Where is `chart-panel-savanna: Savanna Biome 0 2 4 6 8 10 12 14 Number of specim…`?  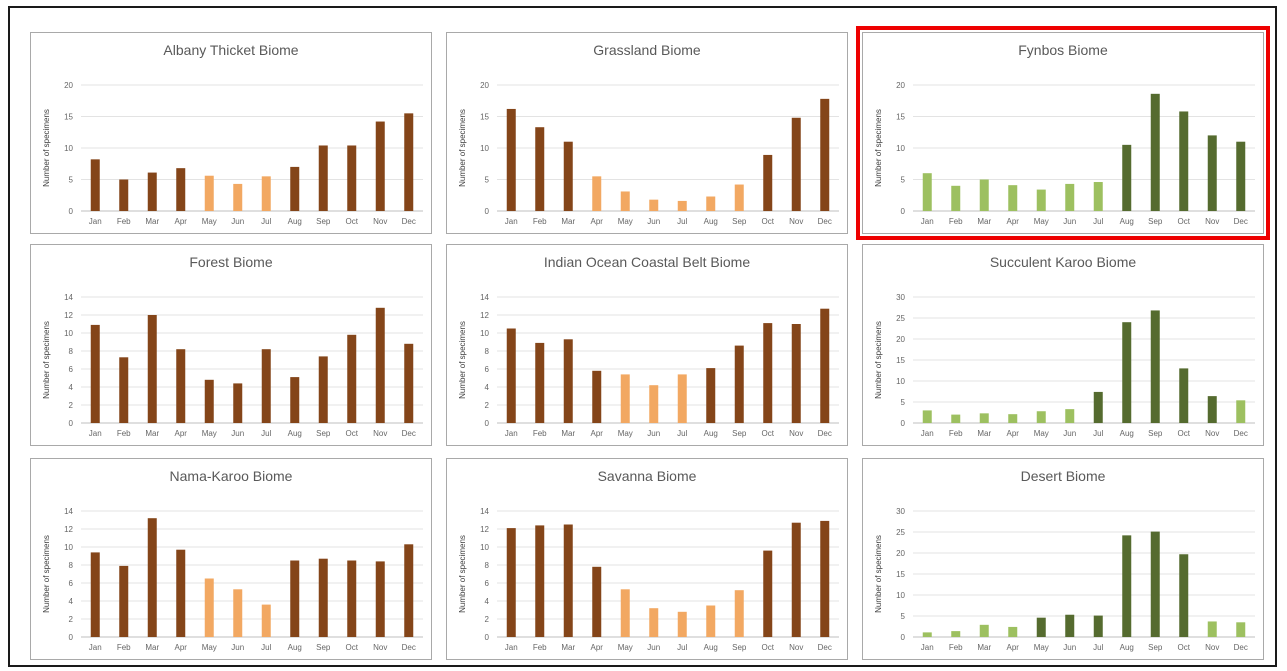
chart-panel-savanna: Savanna Biome 0 2 4 6 8 10 12 14 Number of specim… is located at coordinates (647, 559).